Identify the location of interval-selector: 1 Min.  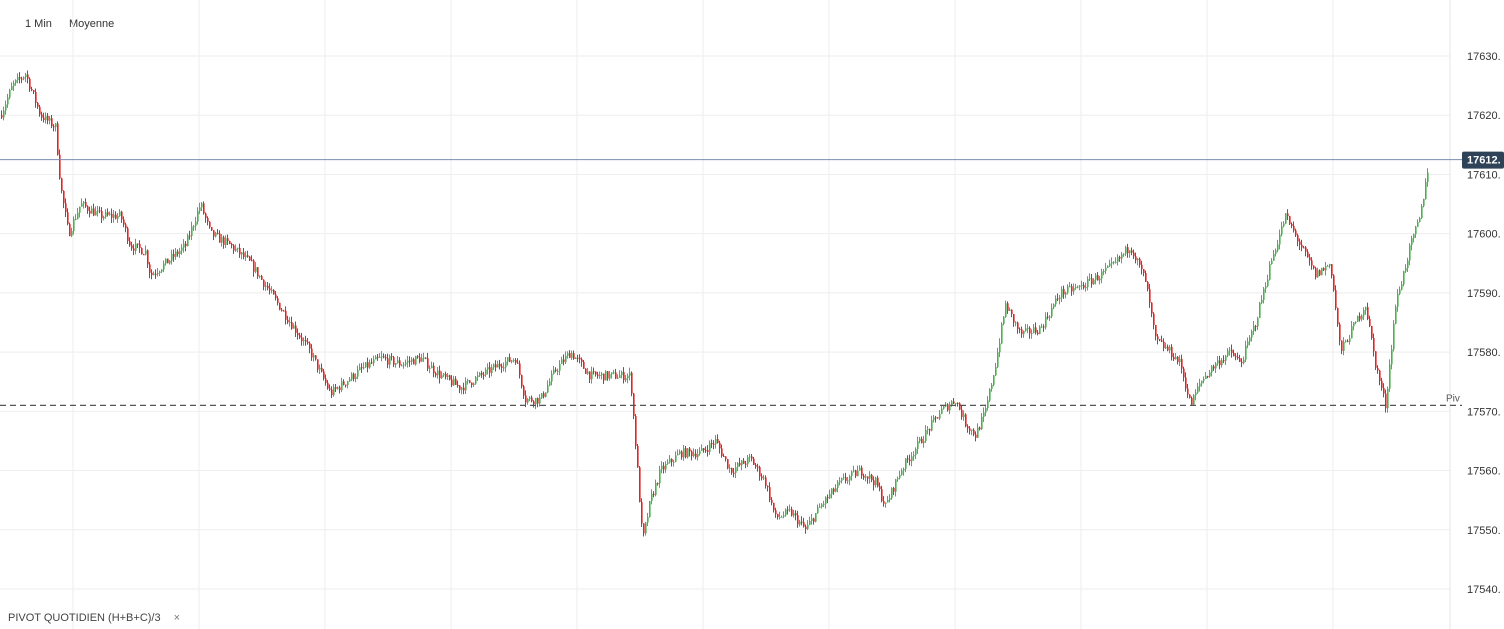
(38, 24).